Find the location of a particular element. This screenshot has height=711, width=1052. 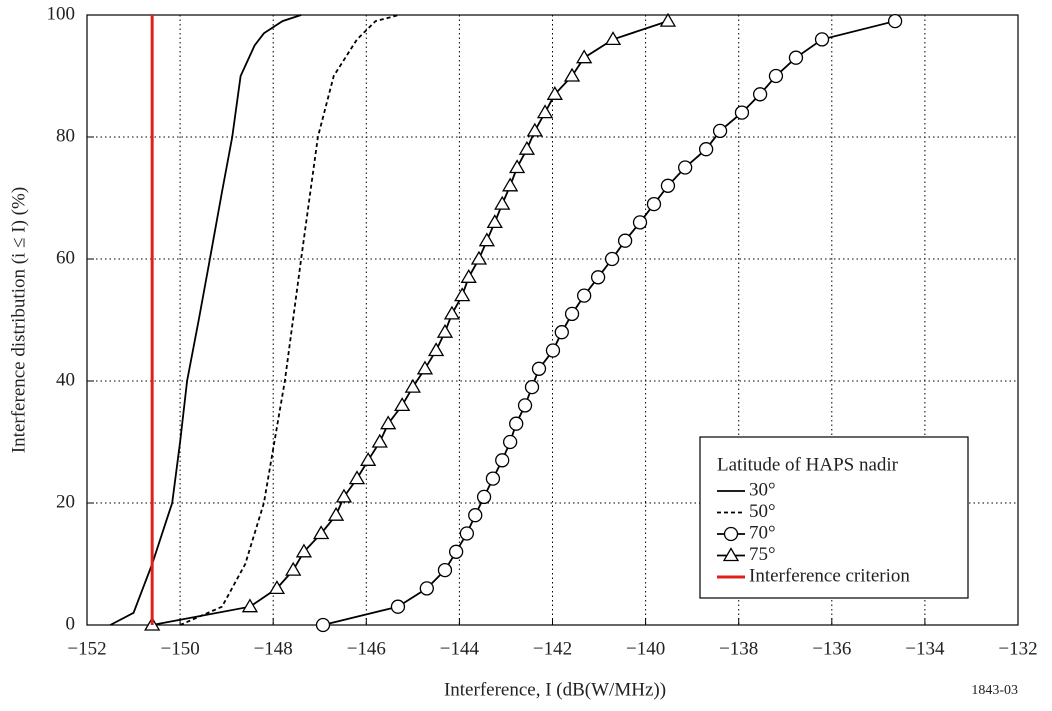

y-tick-label: 0 is located at coordinates (71, 623).